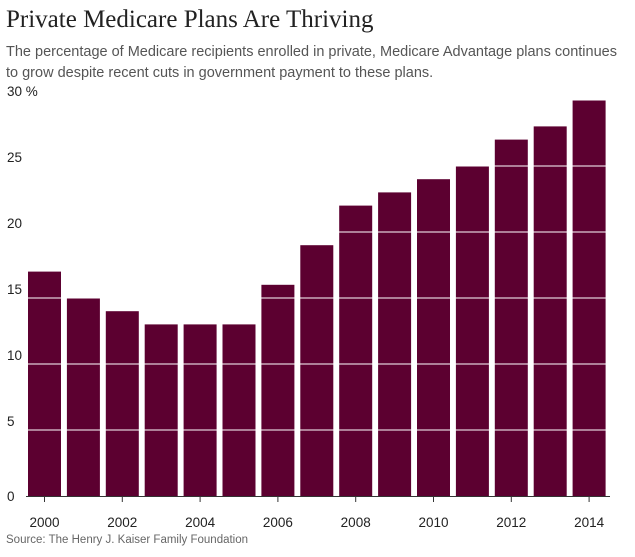 The width and height of the screenshot is (635, 557). Describe the element at coordinates (200, 410) in the screenshot. I see `bar-2004` at that location.